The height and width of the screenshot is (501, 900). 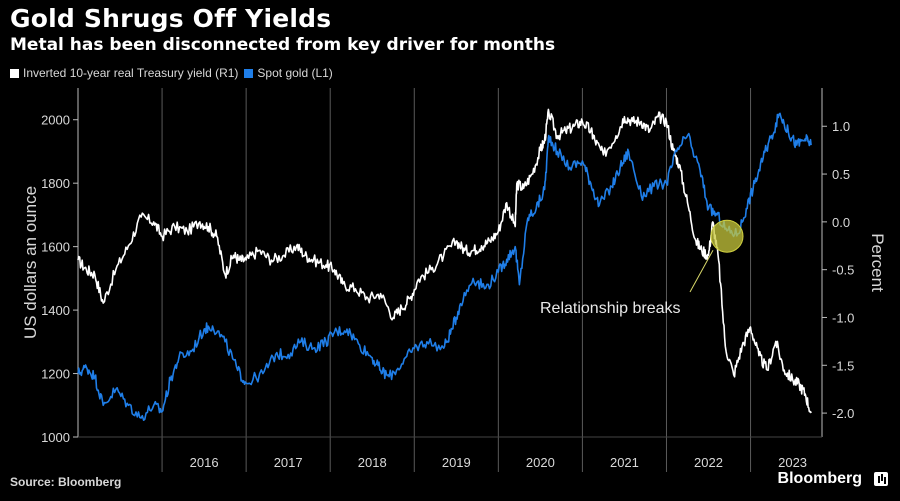 What do you see at coordinates (624, 462) in the screenshot?
I see `x-tick-label: 2021` at bounding box center [624, 462].